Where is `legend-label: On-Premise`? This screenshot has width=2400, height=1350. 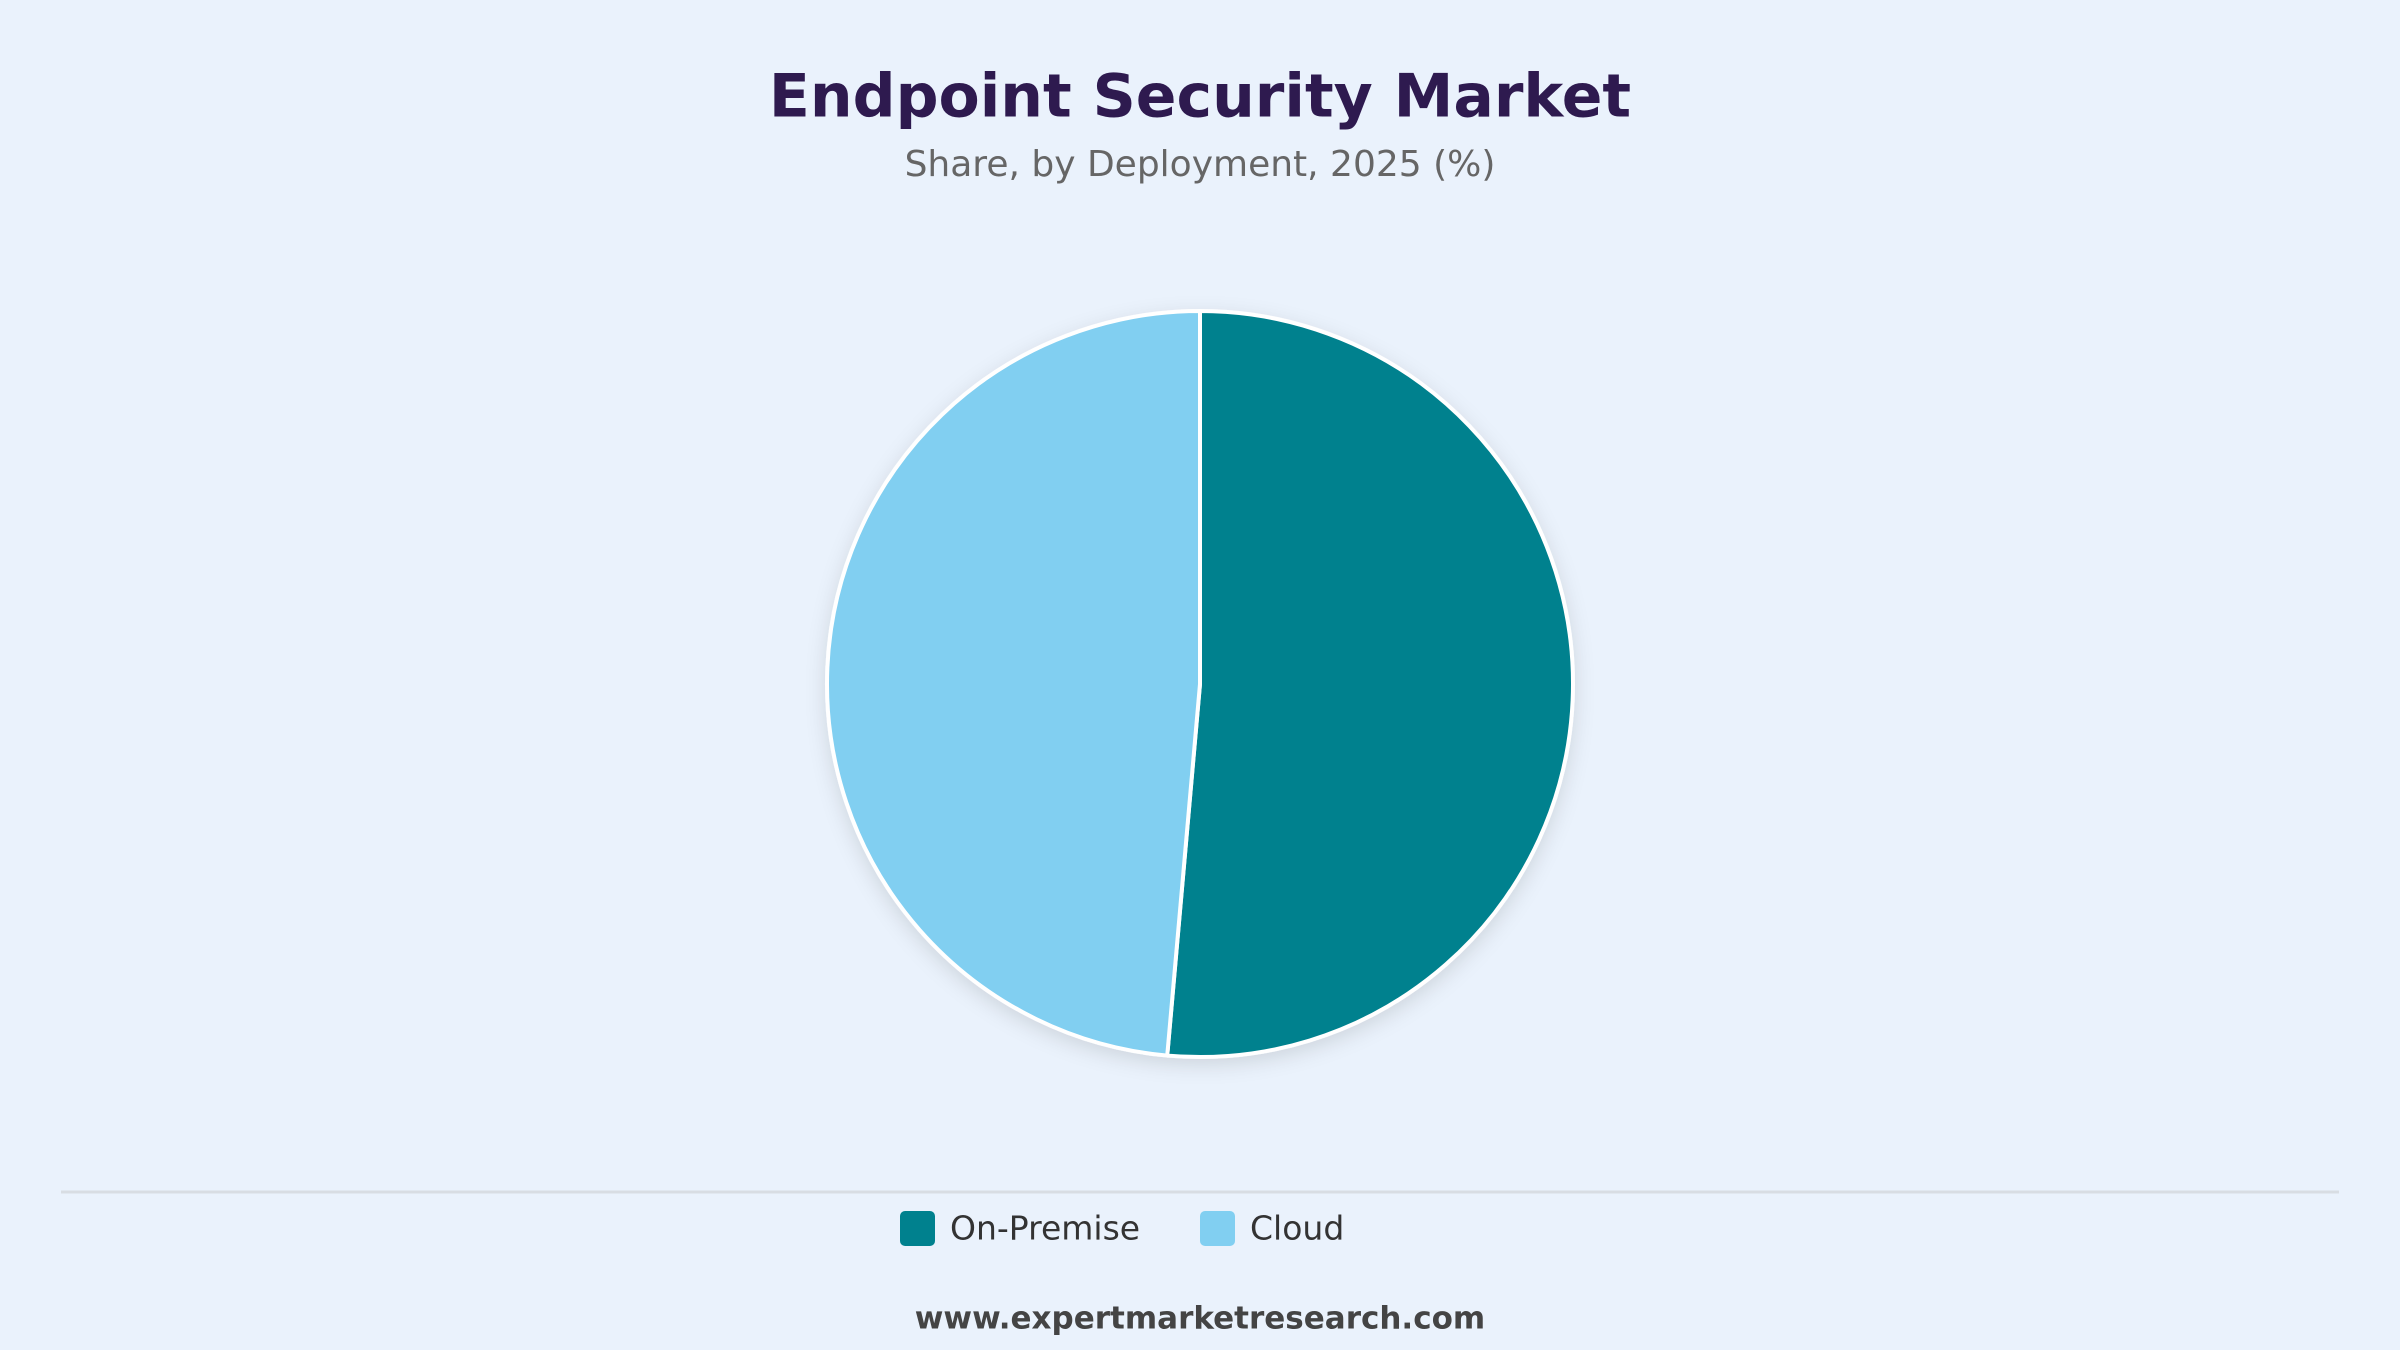
legend-label: On-Premise is located at coordinates (1045, 1228).